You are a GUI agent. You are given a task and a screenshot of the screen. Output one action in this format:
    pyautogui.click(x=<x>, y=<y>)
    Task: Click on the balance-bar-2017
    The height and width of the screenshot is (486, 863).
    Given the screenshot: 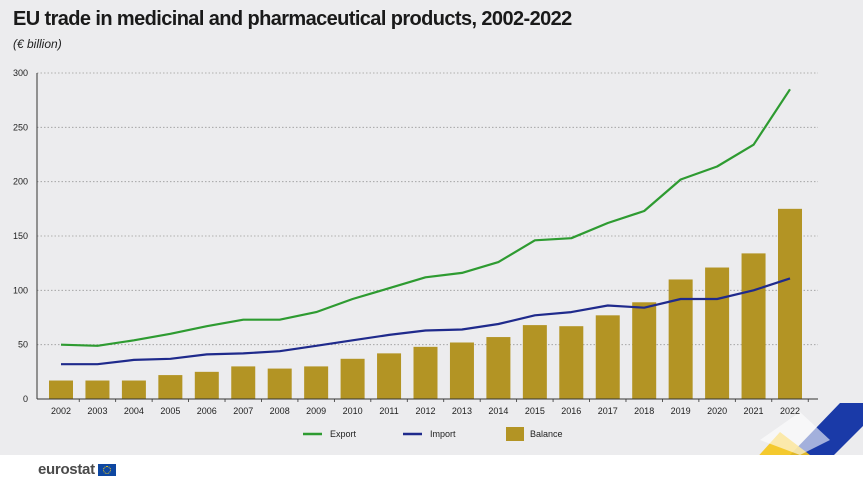 What is the action you would take?
    pyautogui.click(x=607, y=357)
    